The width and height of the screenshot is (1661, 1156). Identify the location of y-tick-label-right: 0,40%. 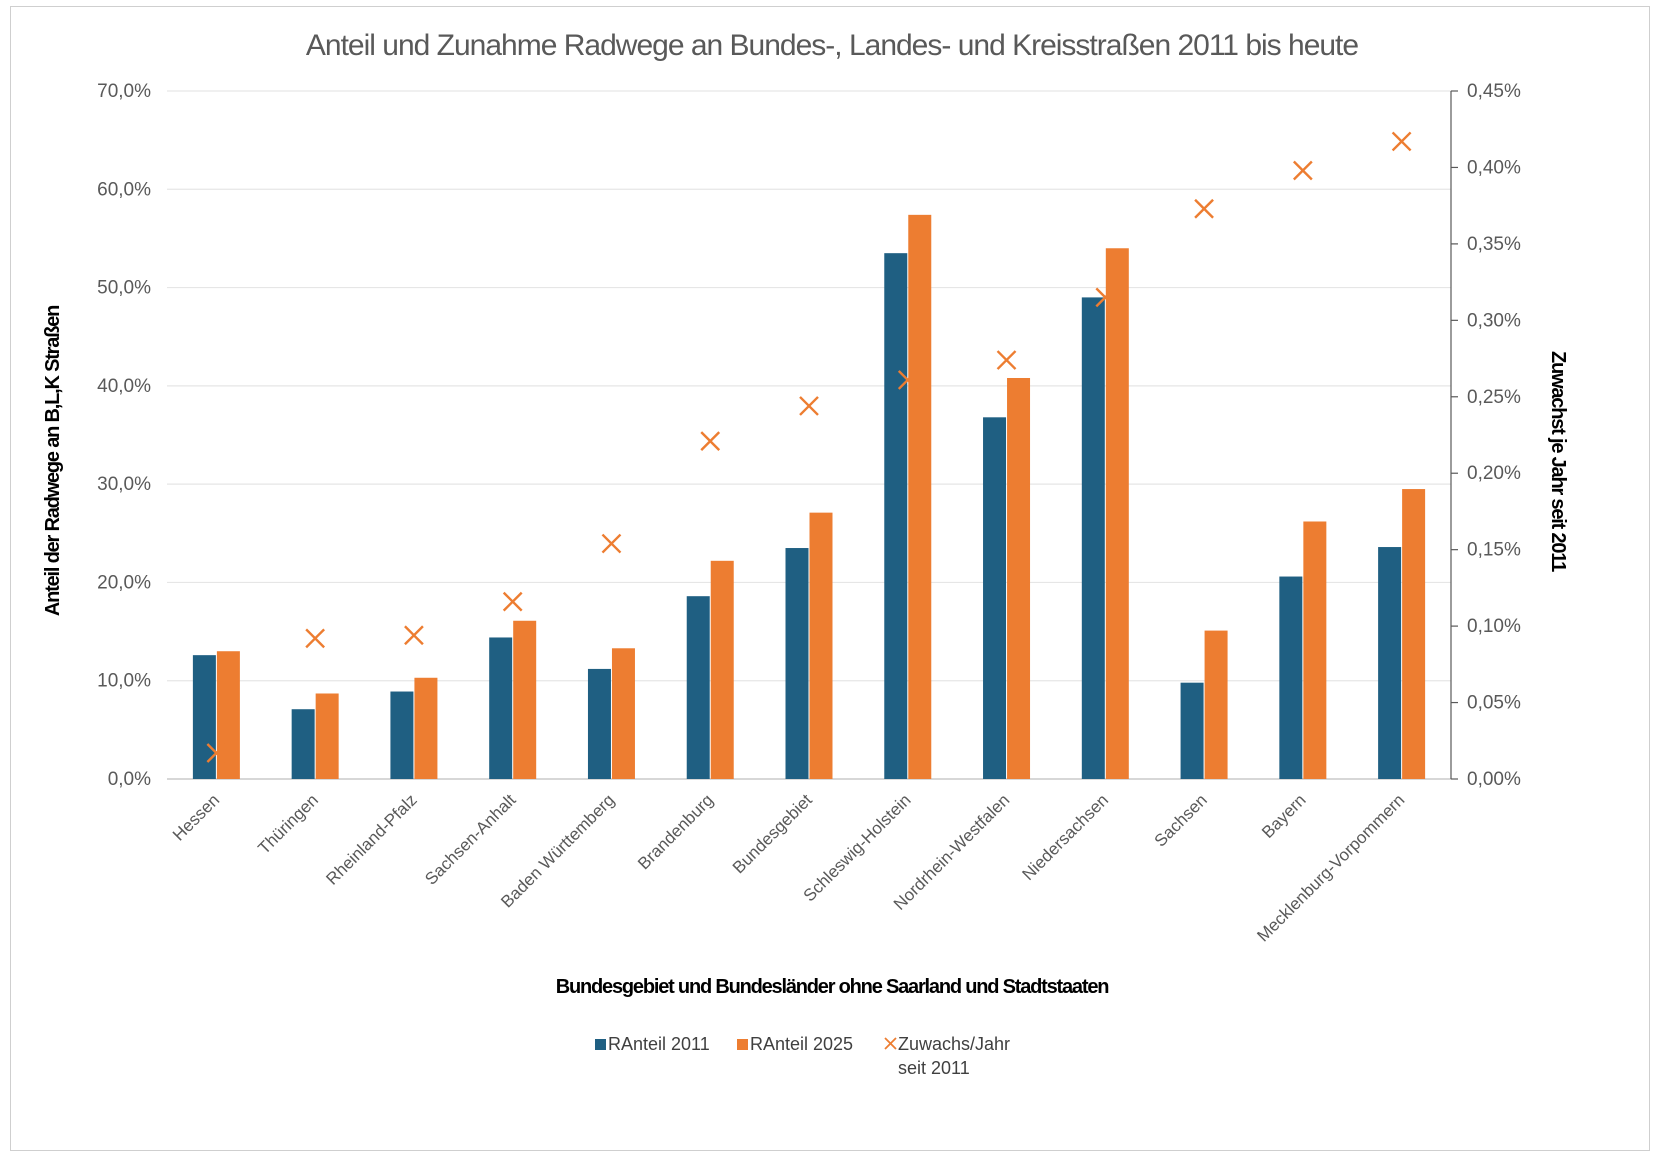
(1494, 167).